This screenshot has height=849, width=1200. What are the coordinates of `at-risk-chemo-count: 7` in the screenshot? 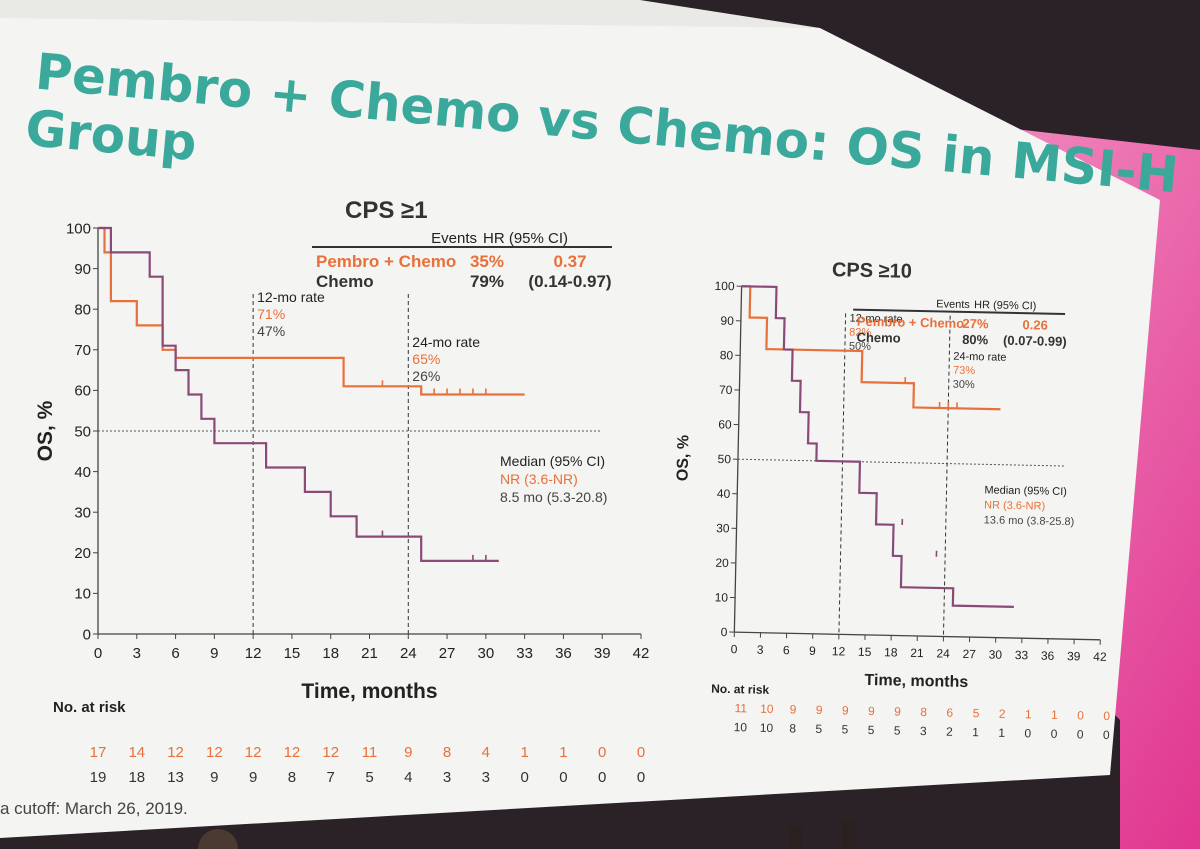 It's located at (331, 777).